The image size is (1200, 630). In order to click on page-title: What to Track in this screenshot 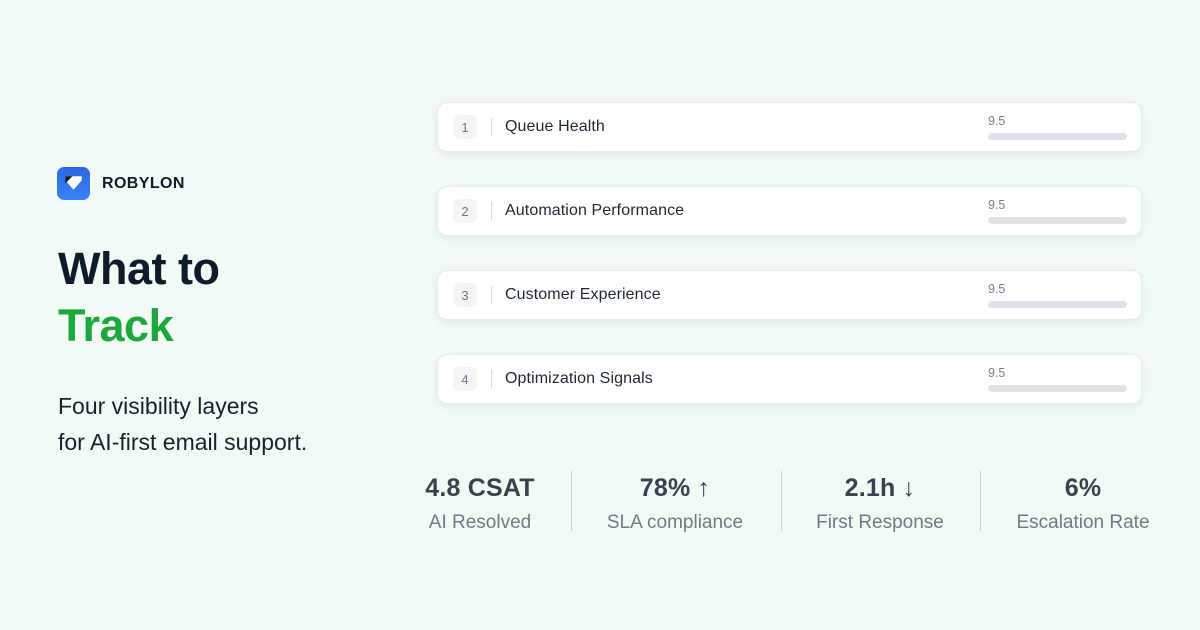, I will do `click(139, 297)`.